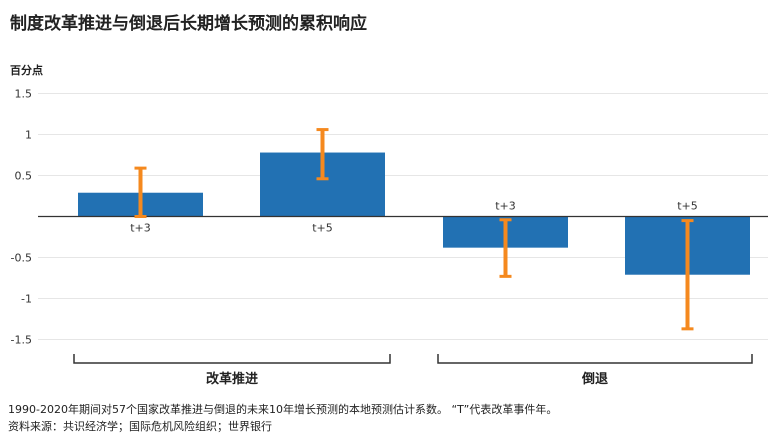 The image size is (780, 439). Describe the element at coordinates (21, 340) in the screenshot. I see `y-tick-label: -1.5` at that location.